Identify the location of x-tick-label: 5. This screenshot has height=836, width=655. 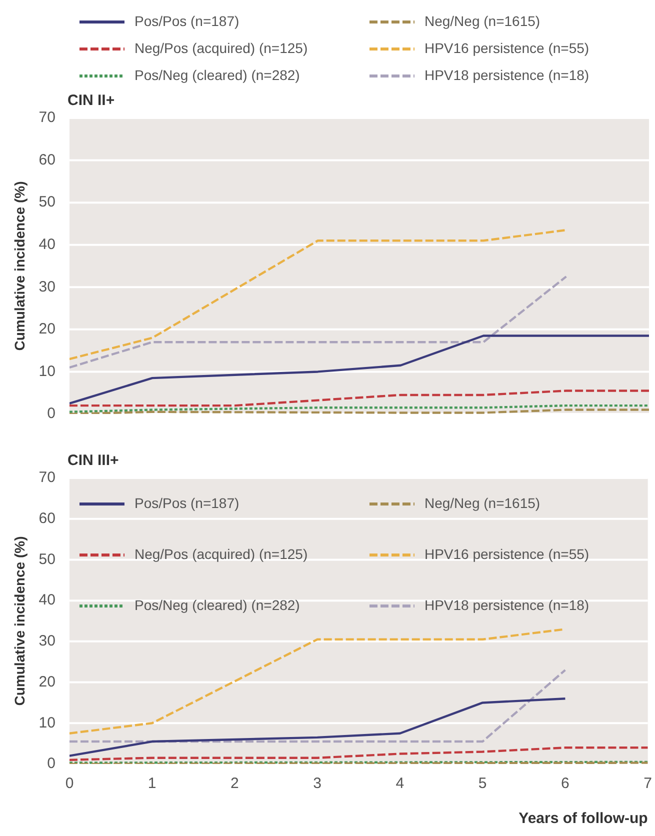
(482, 783).